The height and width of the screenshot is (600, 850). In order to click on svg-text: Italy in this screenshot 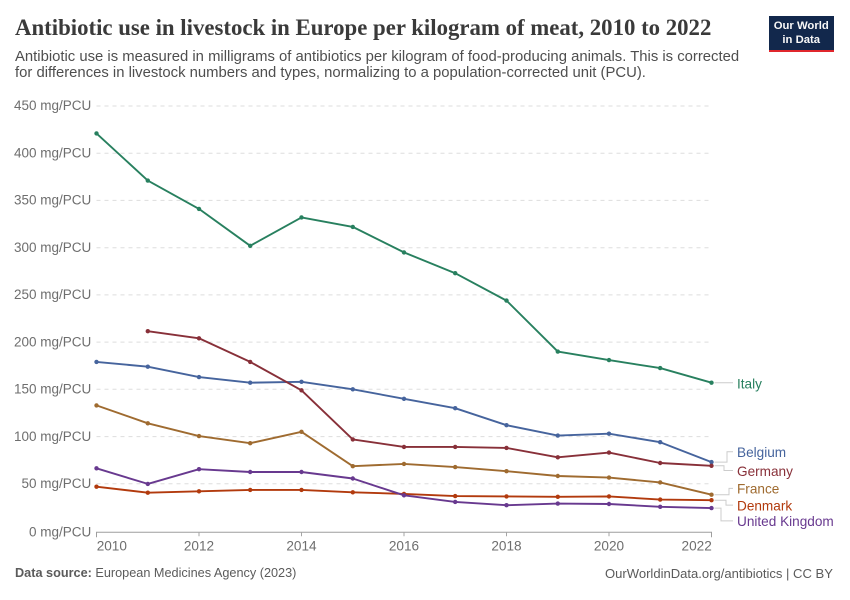, I will do `click(749, 383)`.